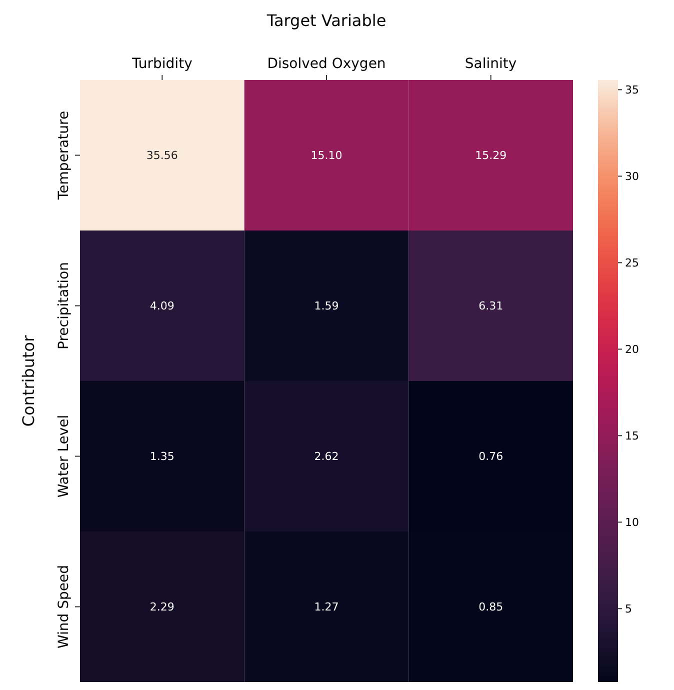 The width and height of the screenshot is (674, 690). Describe the element at coordinates (162, 457) in the screenshot. I see `data-label: 1.35` at that location.